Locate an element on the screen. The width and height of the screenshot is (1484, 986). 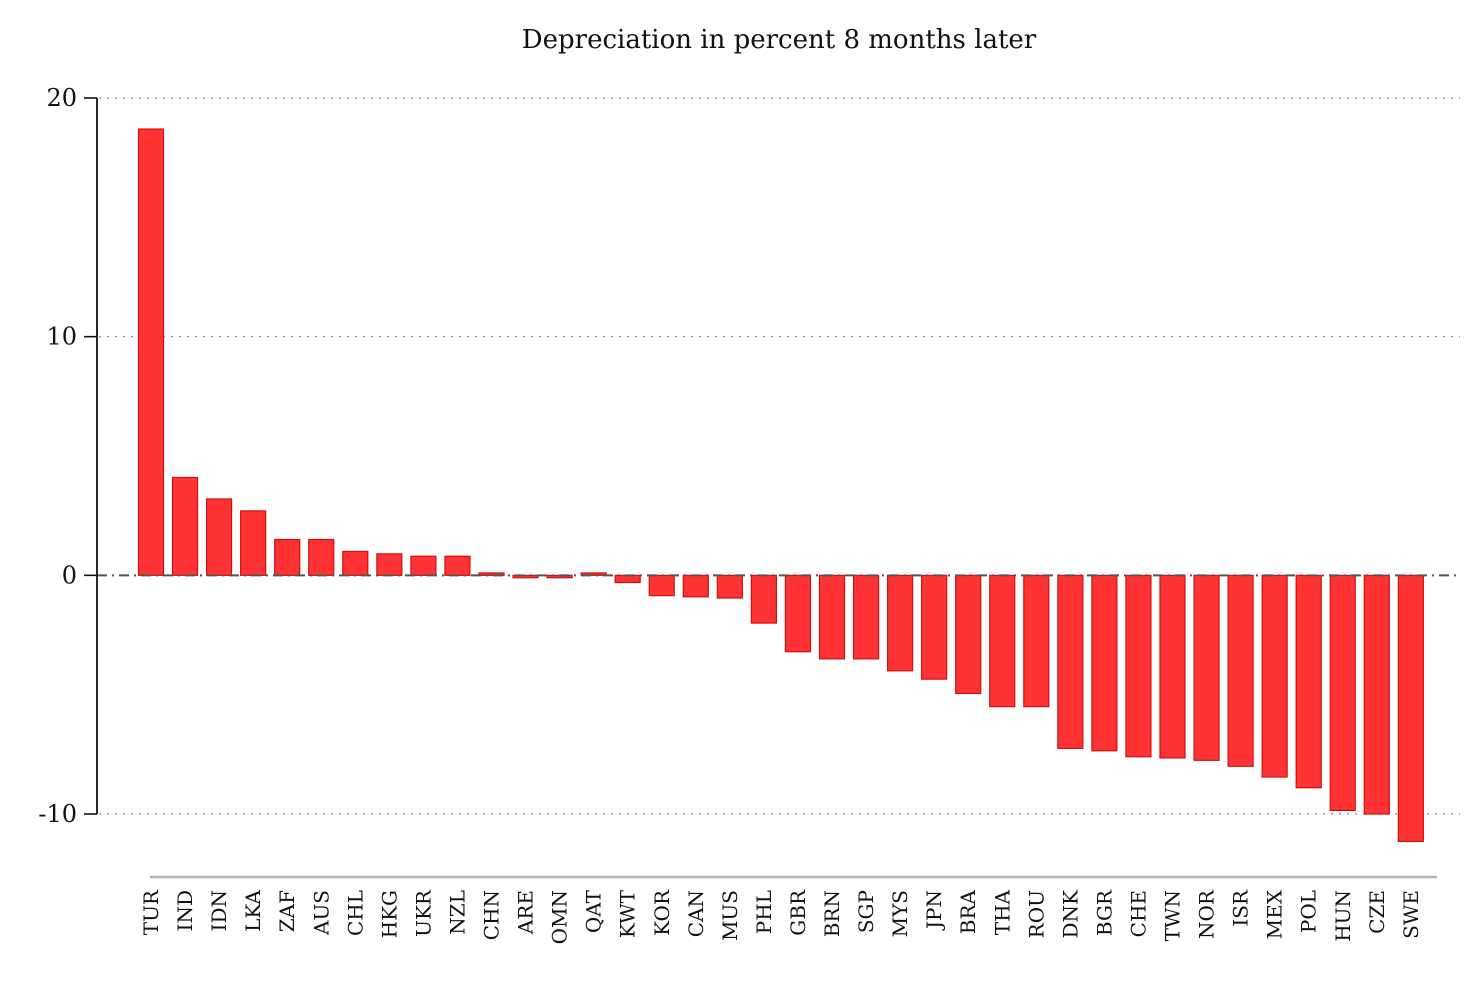
bar-qat is located at coordinates (593, 574).